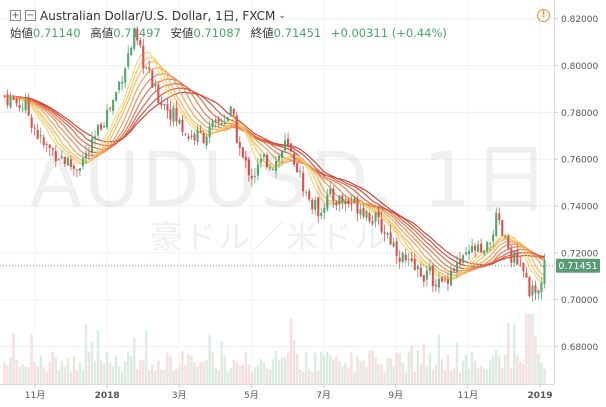 The height and width of the screenshot is (407, 606). Describe the element at coordinates (158, 16) in the screenshot. I see `symbol-title: Australian Dollar/U.S. Dollar, 1日, FXCM` at that location.